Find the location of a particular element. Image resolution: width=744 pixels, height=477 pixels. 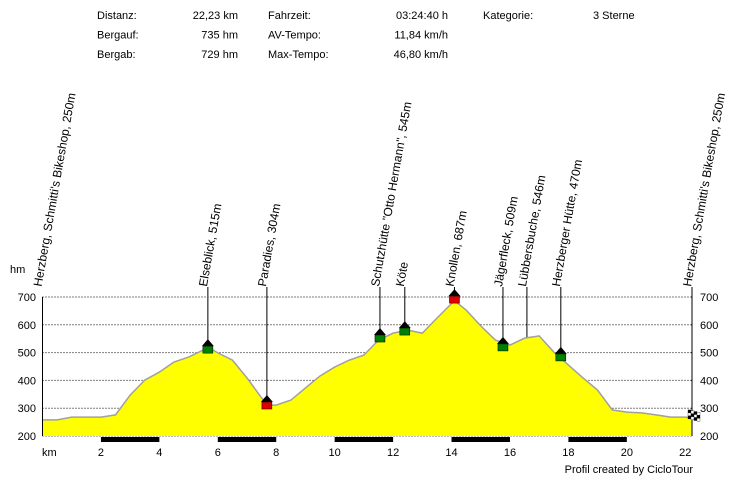

stat-label: Fahrzeit: is located at coordinates (289, 16).